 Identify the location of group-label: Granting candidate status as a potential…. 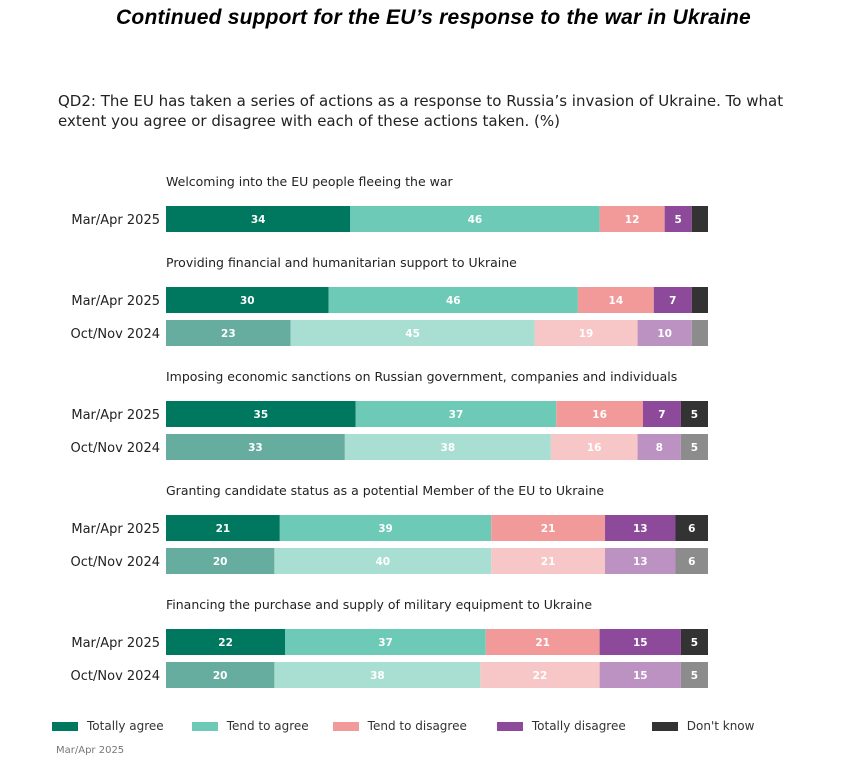
(385, 490).